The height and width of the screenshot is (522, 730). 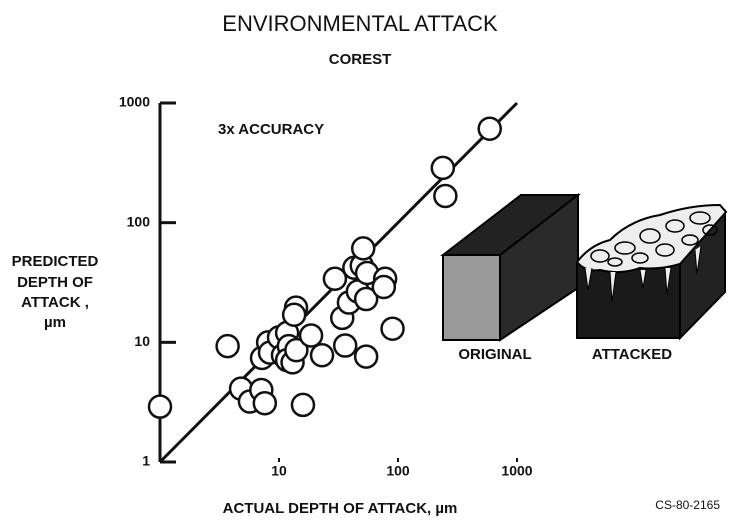 I want to click on chart-subtitle: COREST, so click(x=360, y=59).